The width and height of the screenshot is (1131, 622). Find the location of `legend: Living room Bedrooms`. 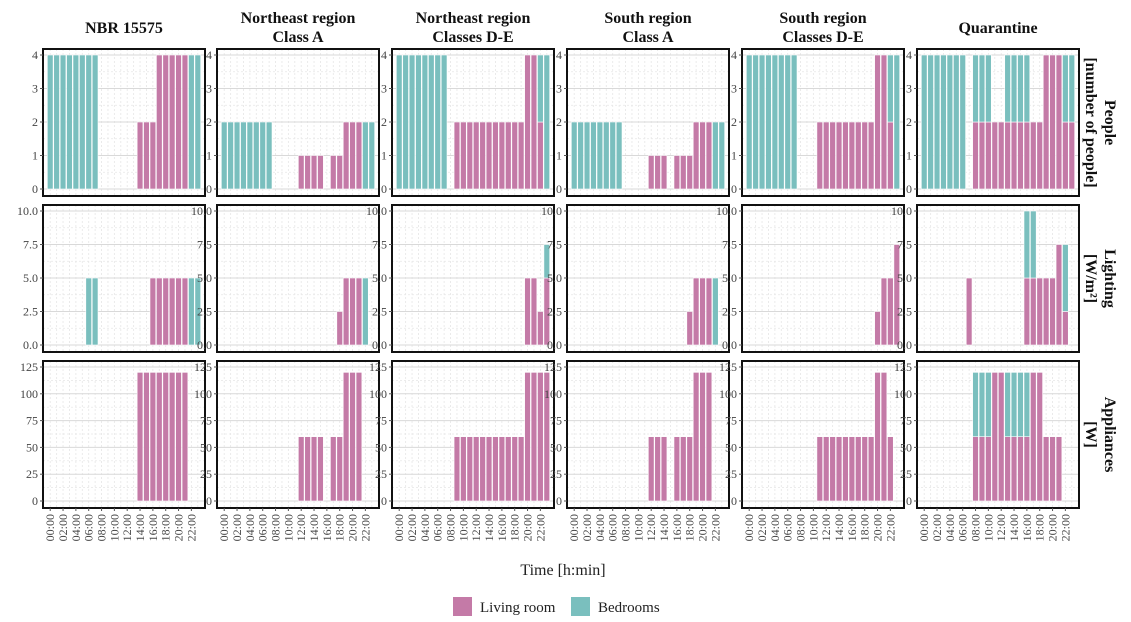

legend: Living room Bedrooms is located at coordinates (556, 606).